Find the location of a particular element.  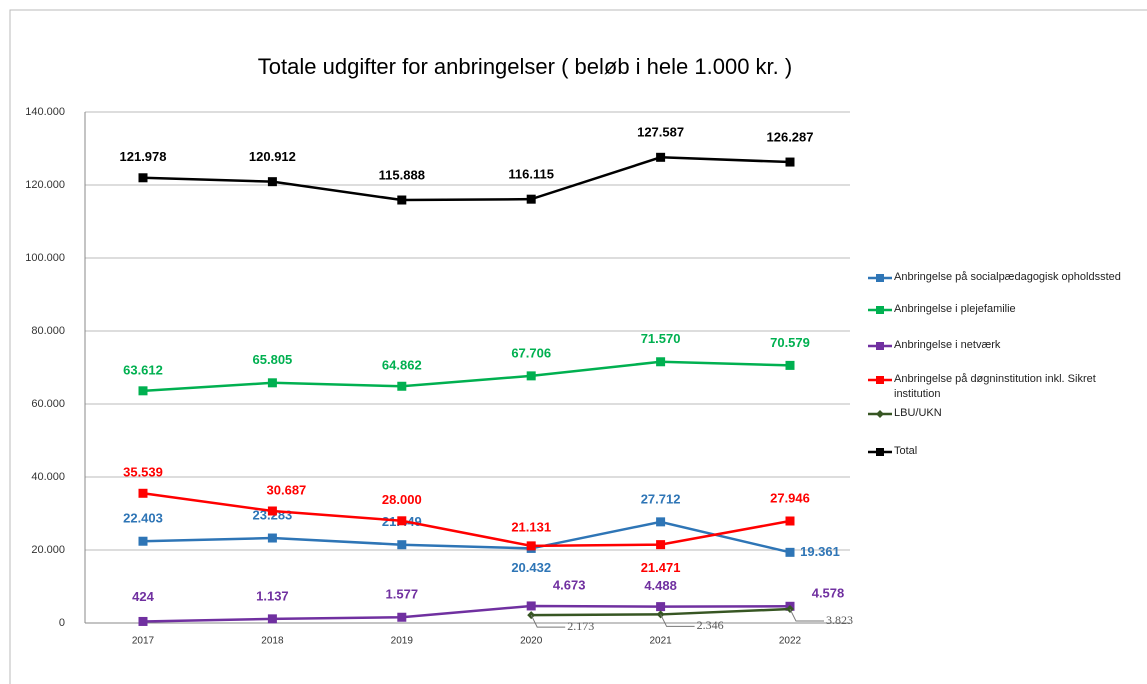

data-label: 64.862 is located at coordinates (402, 365).